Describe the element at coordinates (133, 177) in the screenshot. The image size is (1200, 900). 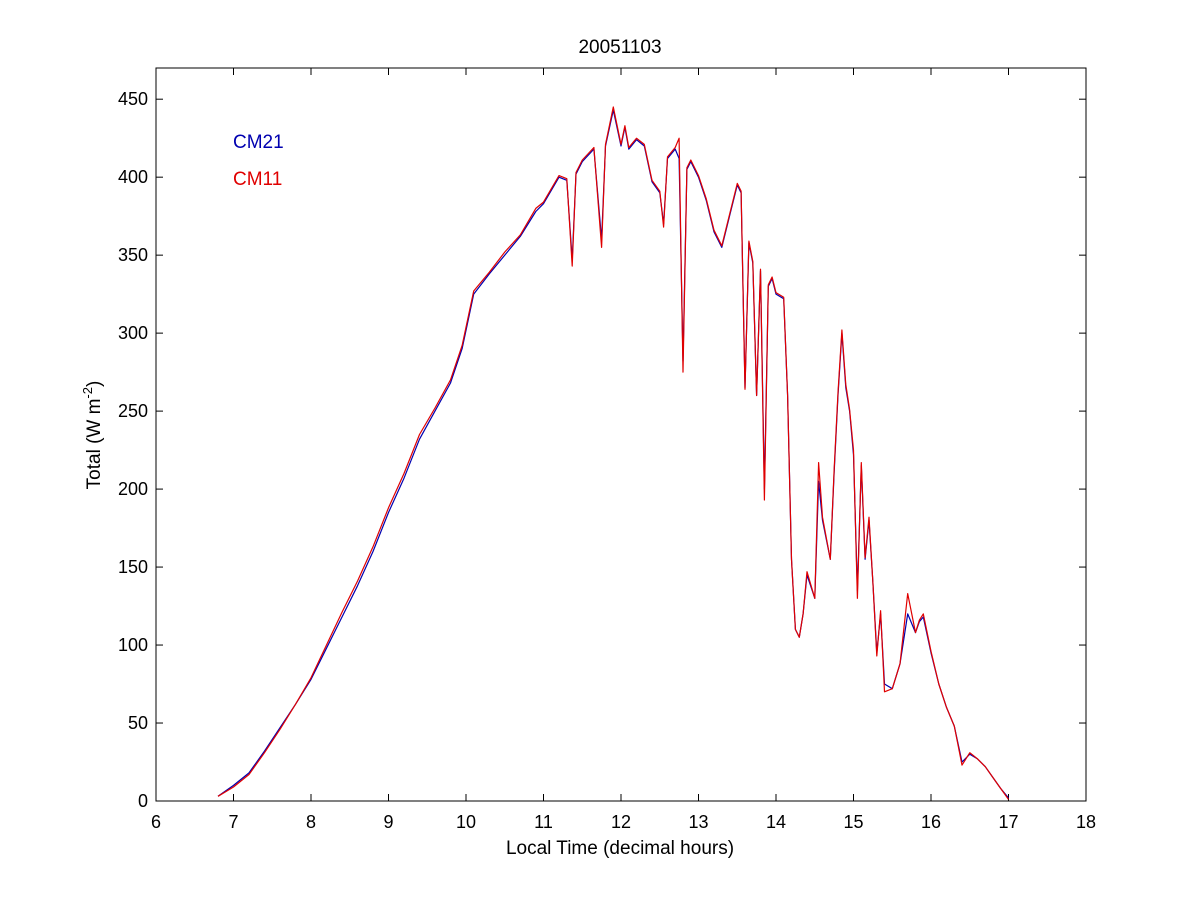
I see `y-tick-label: 400` at that location.